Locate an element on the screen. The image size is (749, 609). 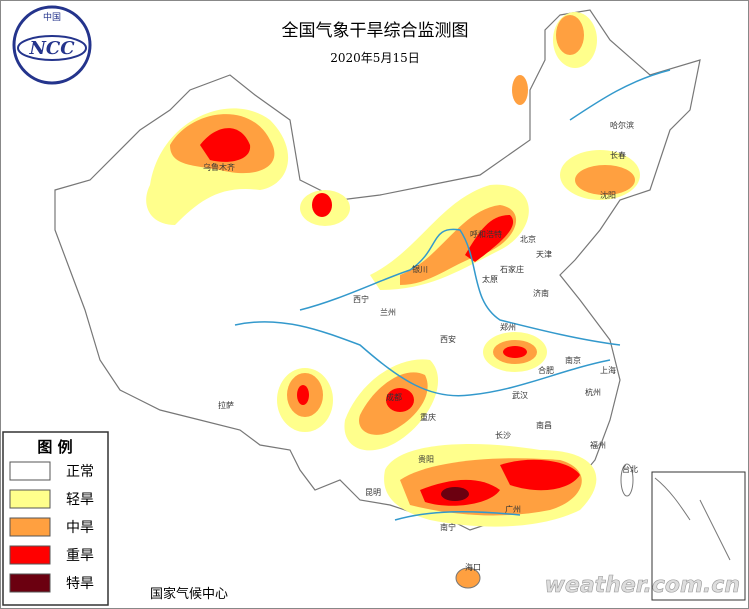
city: 成都 is located at coordinates (394, 397).